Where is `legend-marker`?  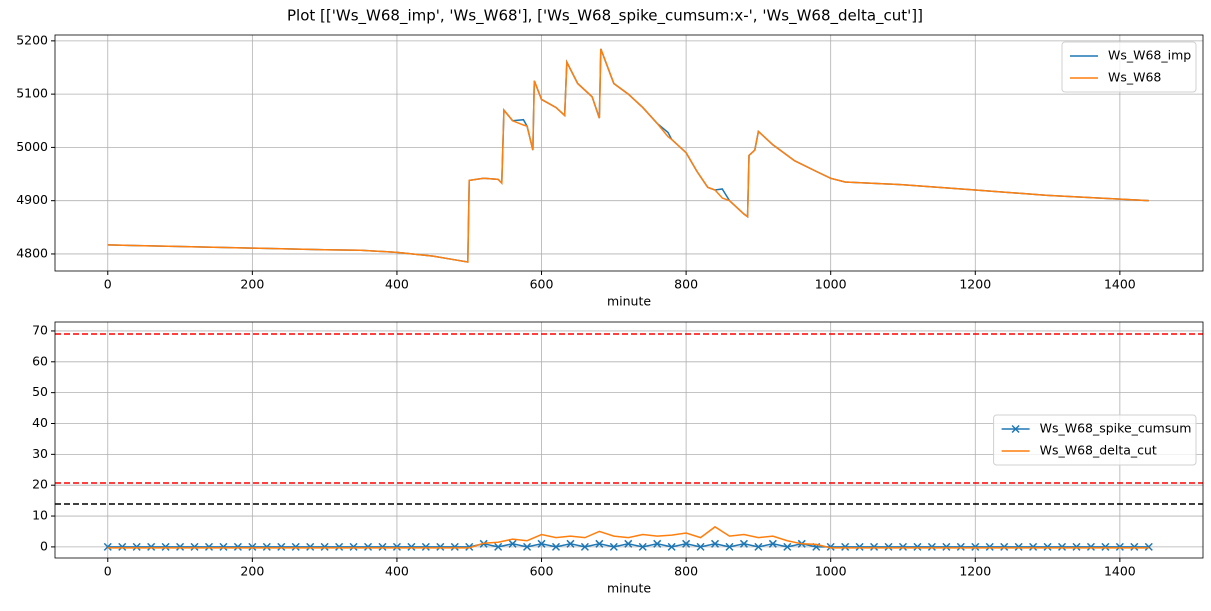 legend-marker is located at coordinates (1015, 429).